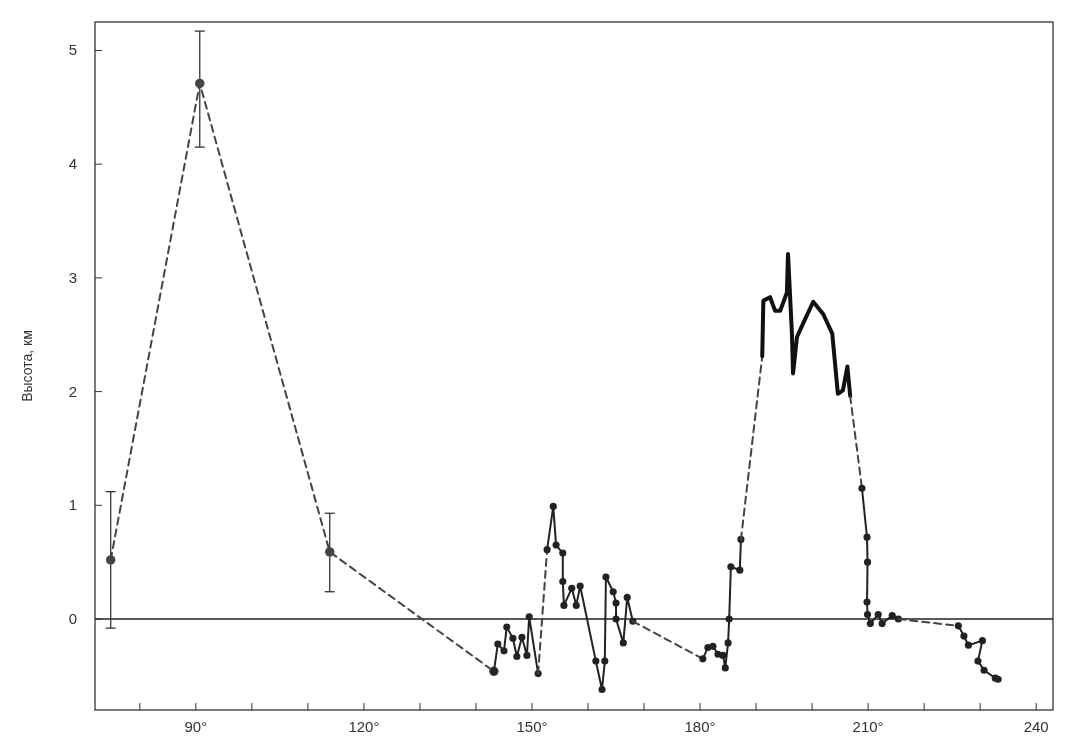 The image size is (1066, 747). What do you see at coordinates (73, 277) in the screenshot?
I see `y-tick-label: 3` at bounding box center [73, 277].